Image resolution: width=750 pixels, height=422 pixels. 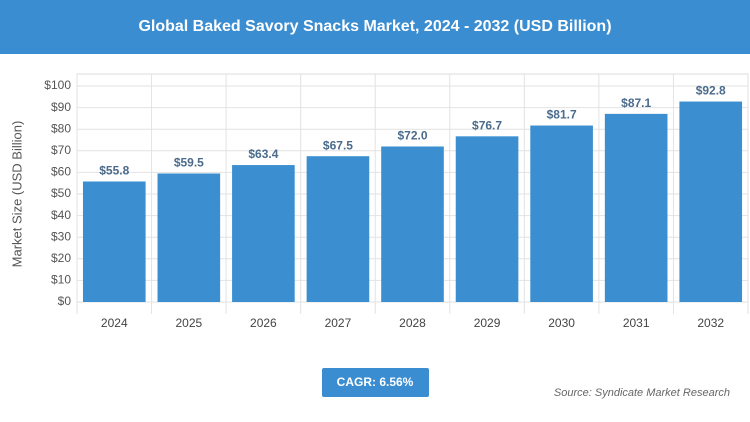 I want to click on y-tick-label: $30, so click(x=61, y=236).